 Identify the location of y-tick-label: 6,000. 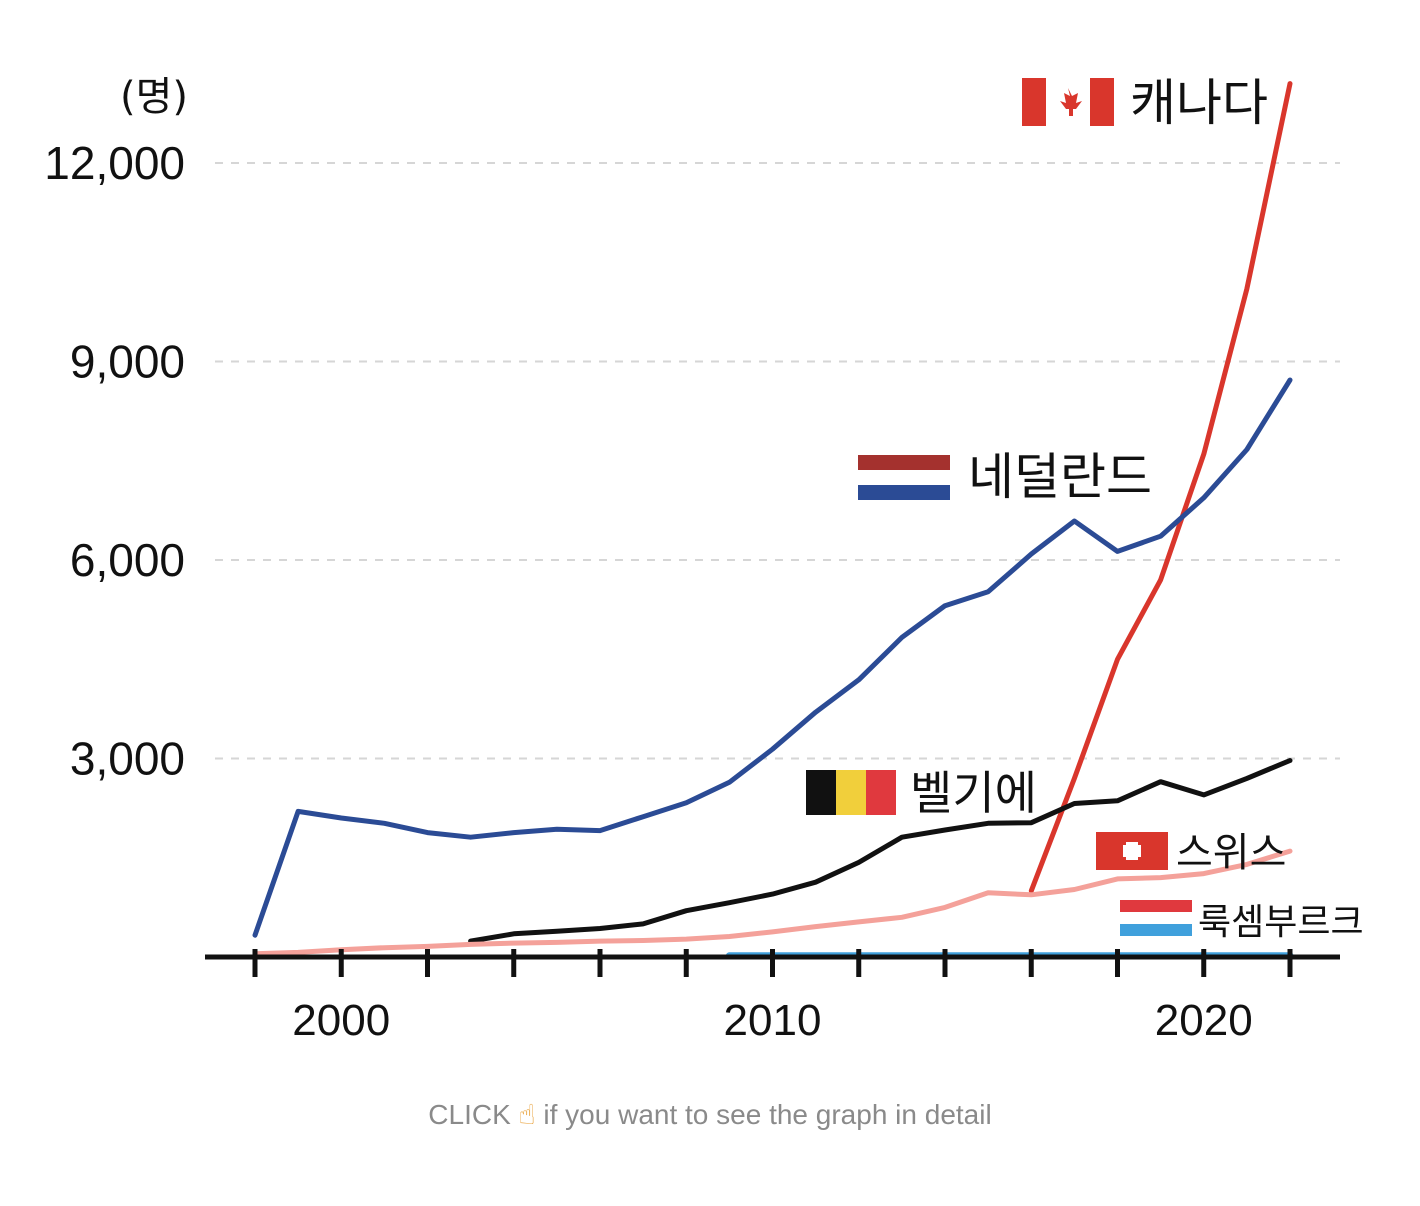
(127, 560).